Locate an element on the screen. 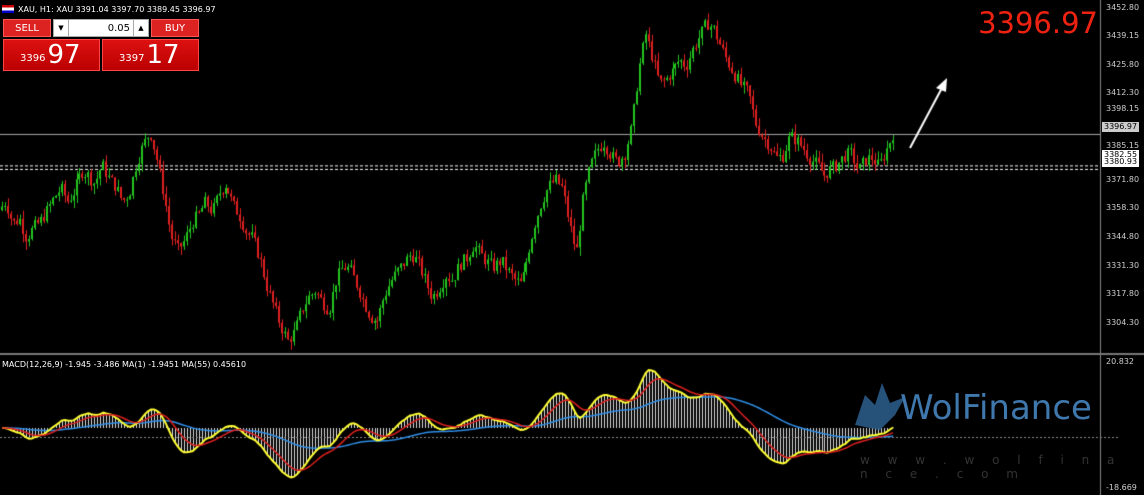 The height and width of the screenshot is (495, 1144). flag-icon is located at coordinates (8, 9).